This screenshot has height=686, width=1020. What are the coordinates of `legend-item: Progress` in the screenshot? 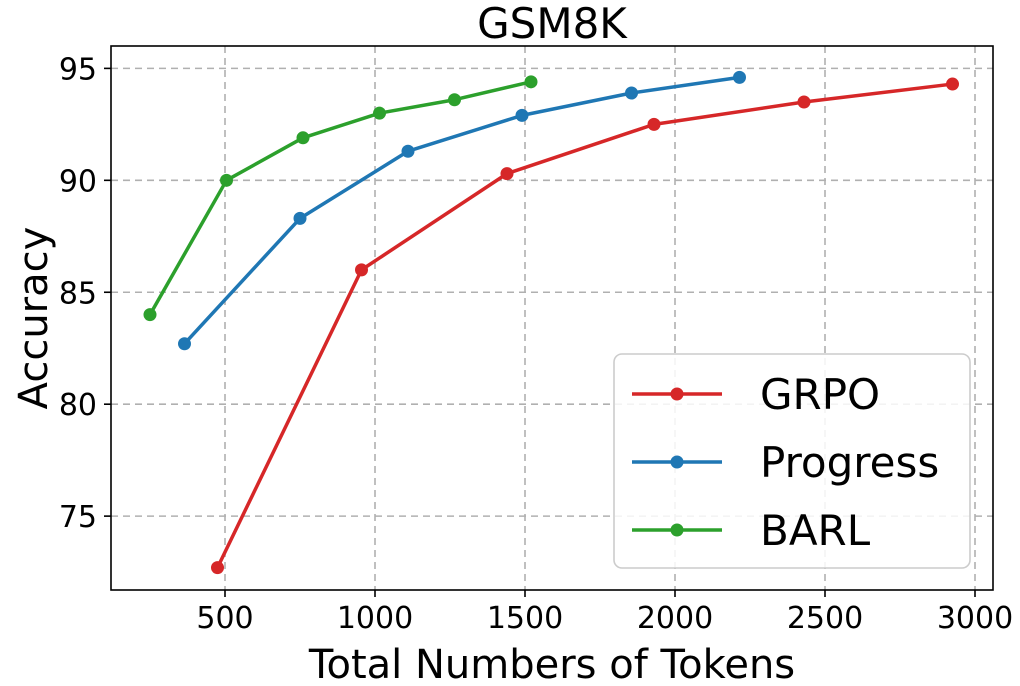 It's located at (785, 462).